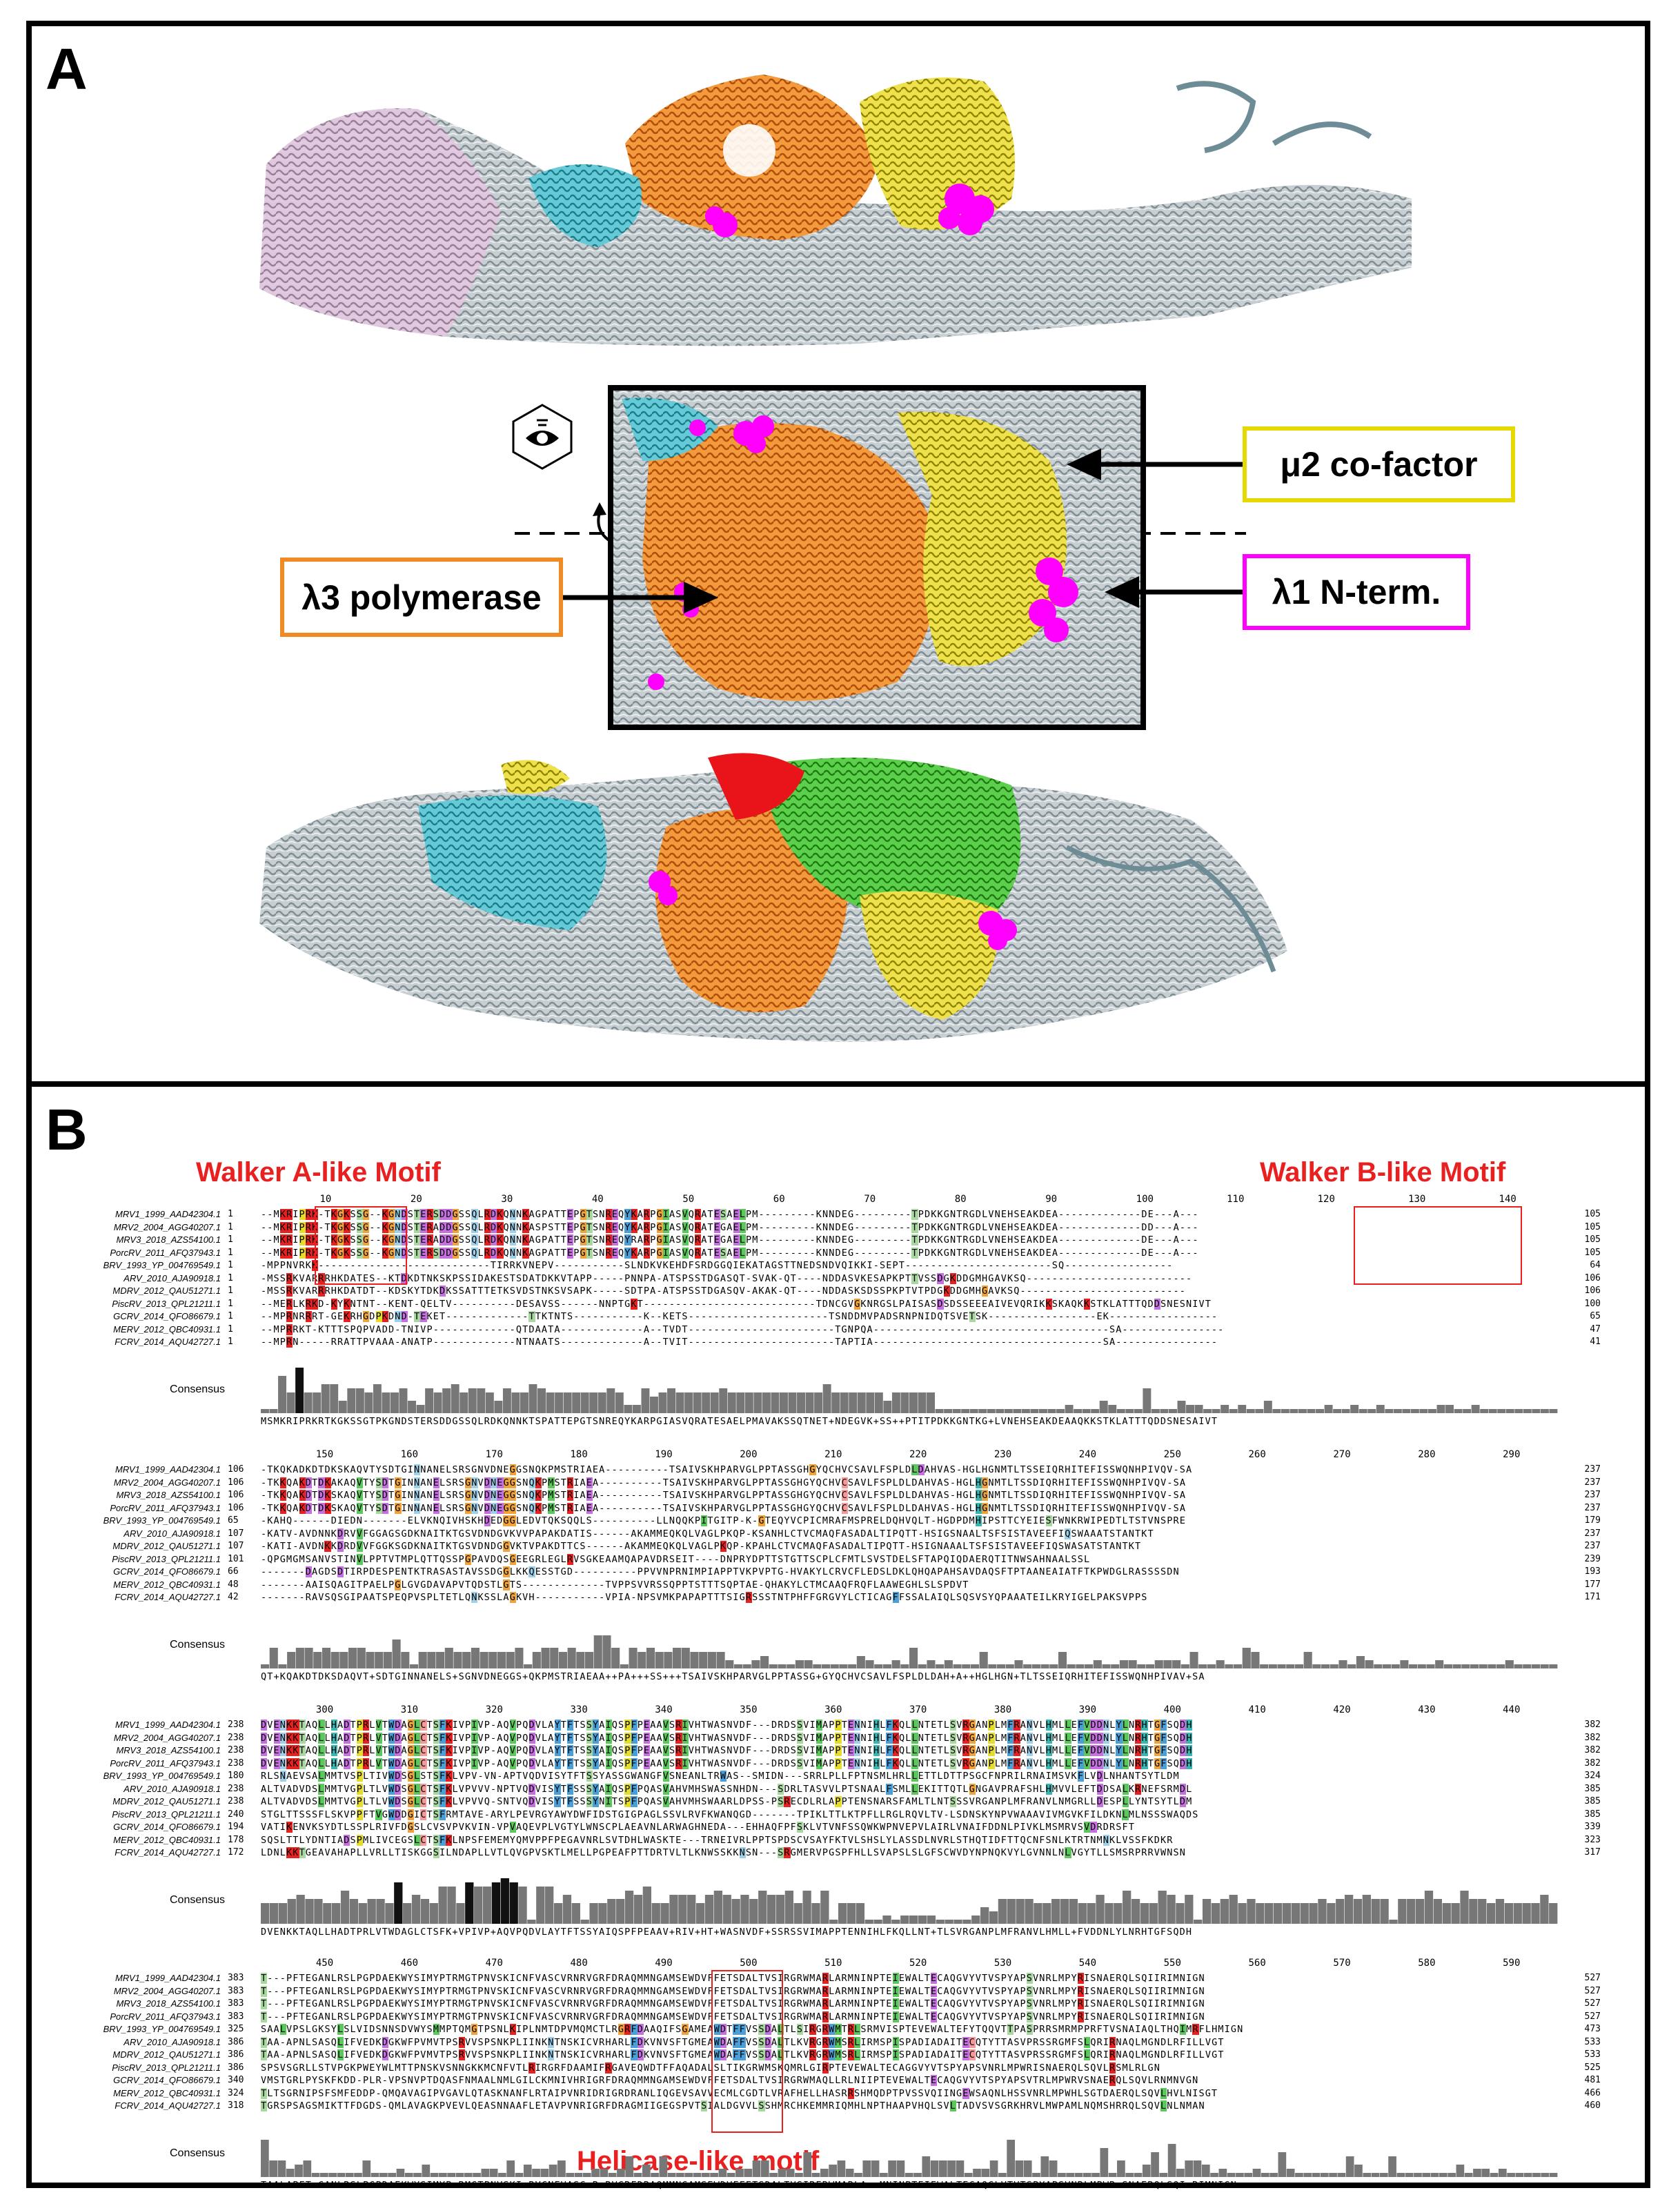 This screenshot has height=2206, width=1680. I want to click on sequence-end-position: 105, so click(1593, 1252).